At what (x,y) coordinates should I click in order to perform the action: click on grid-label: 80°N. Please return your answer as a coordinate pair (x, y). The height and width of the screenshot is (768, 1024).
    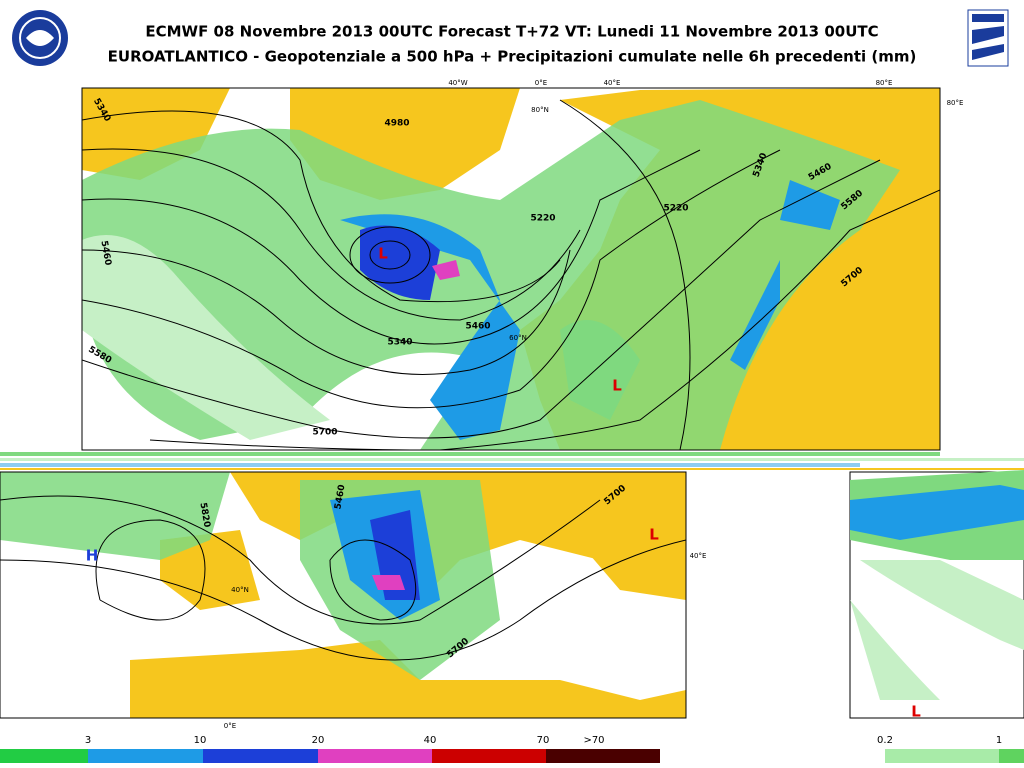
    Looking at the image, I should click on (540, 110).